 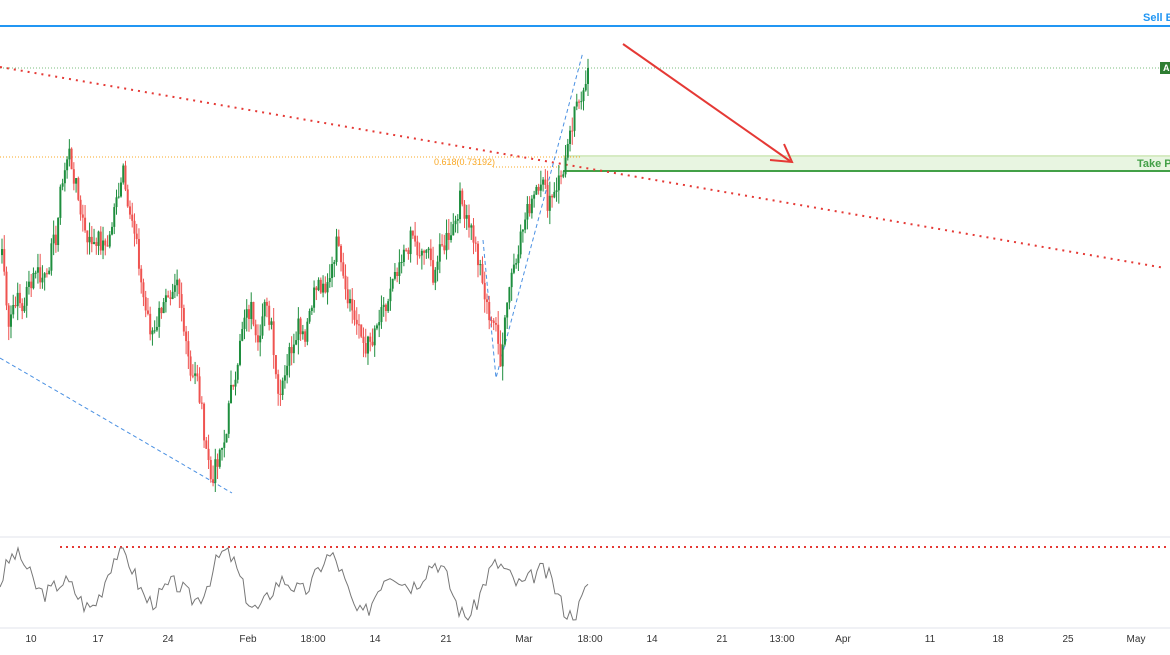 What do you see at coordinates (294, 583) in the screenshot?
I see `oscillator-line` at bounding box center [294, 583].